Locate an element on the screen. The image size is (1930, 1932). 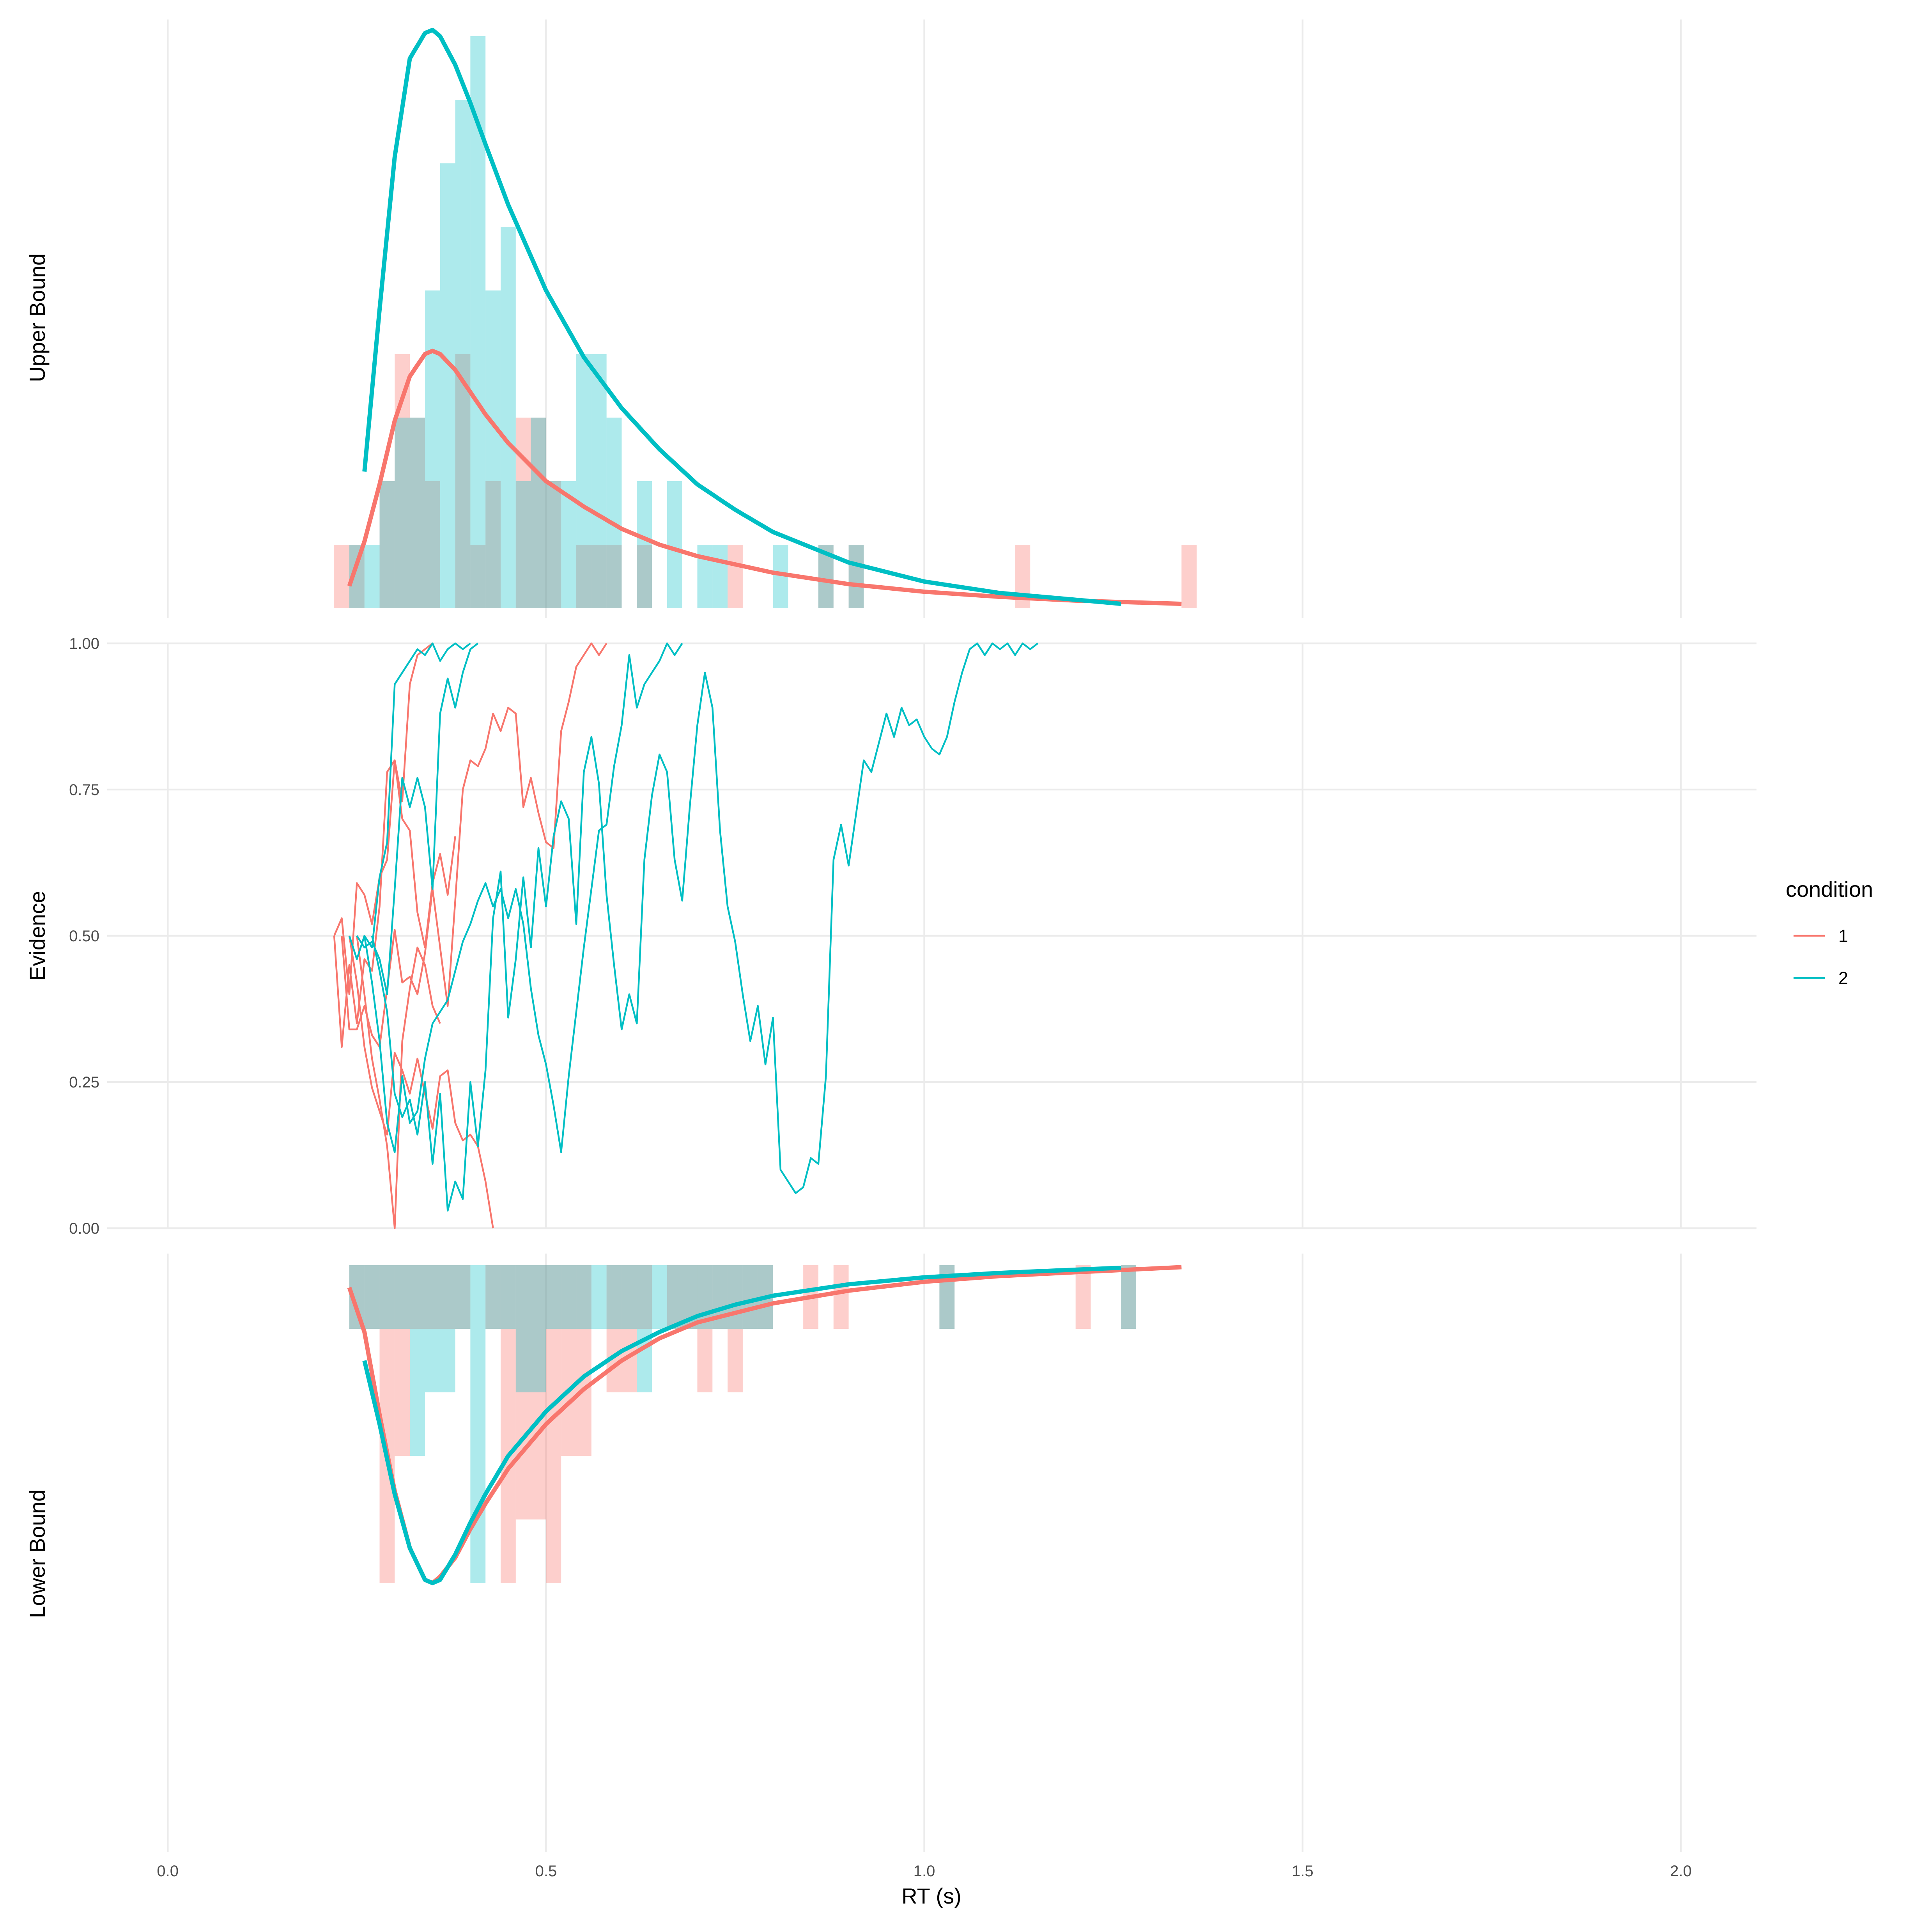
x-axis-tick-label: 0.5 is located at coordinates (546, 1872).